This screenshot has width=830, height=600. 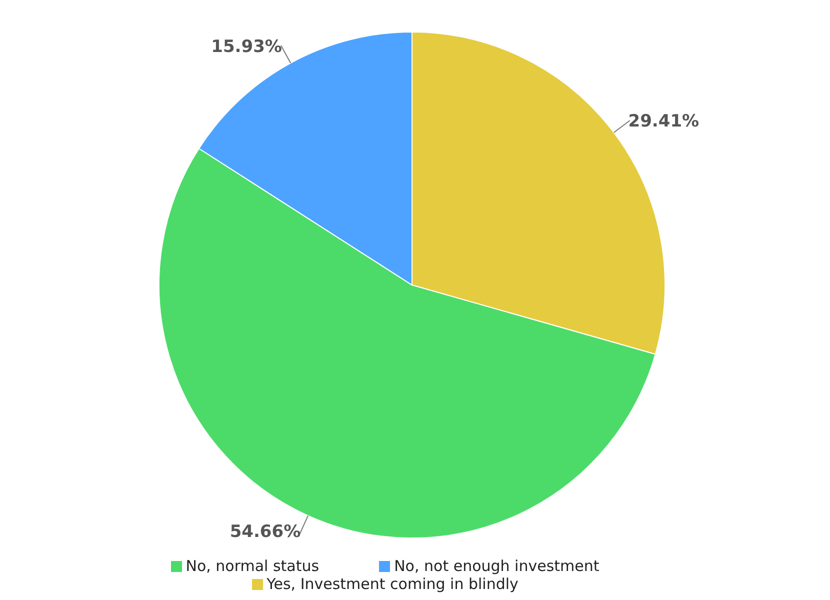 I want to click on data-label: 54.66%, so click(x=265, y=532).